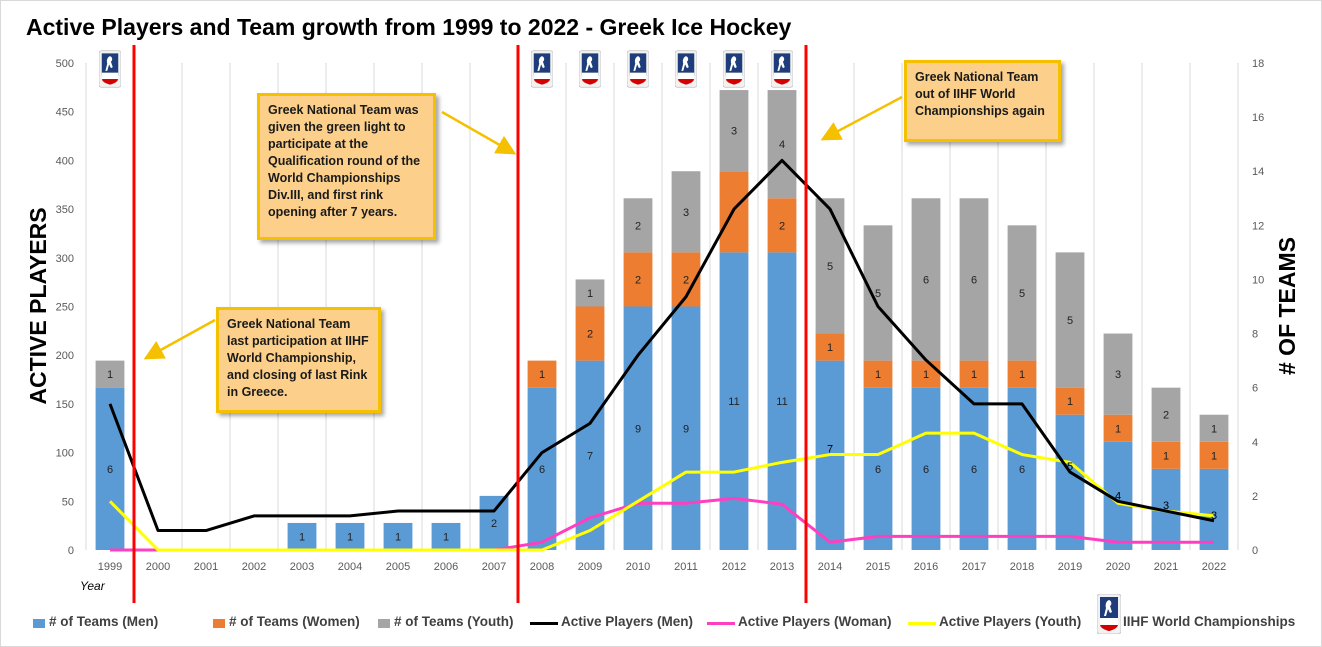 Image resolution: width=1322 pixels, height=647 pixels. Describe the element at coordinates (158, 567) in the screenshot. I see `x-tick: 2000` at that location.